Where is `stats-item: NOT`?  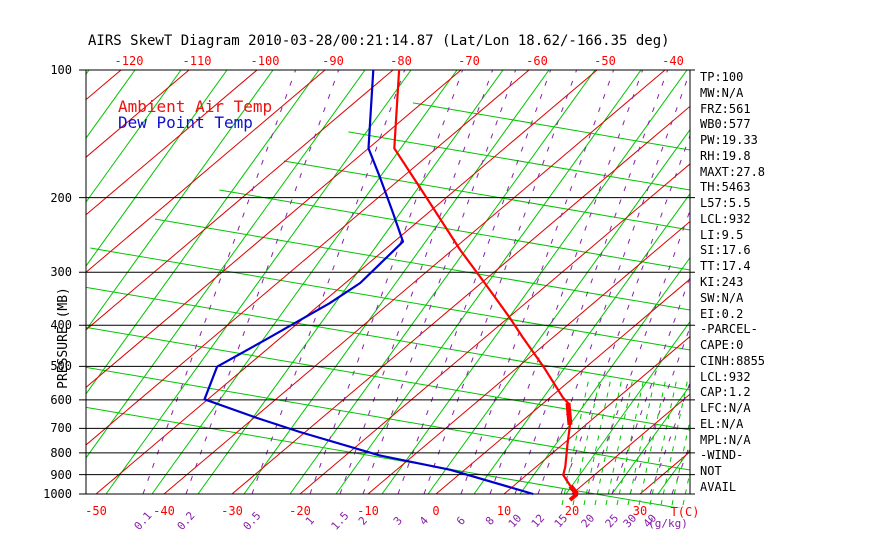 stats-item: NOT is located at coordinates (711, 471).